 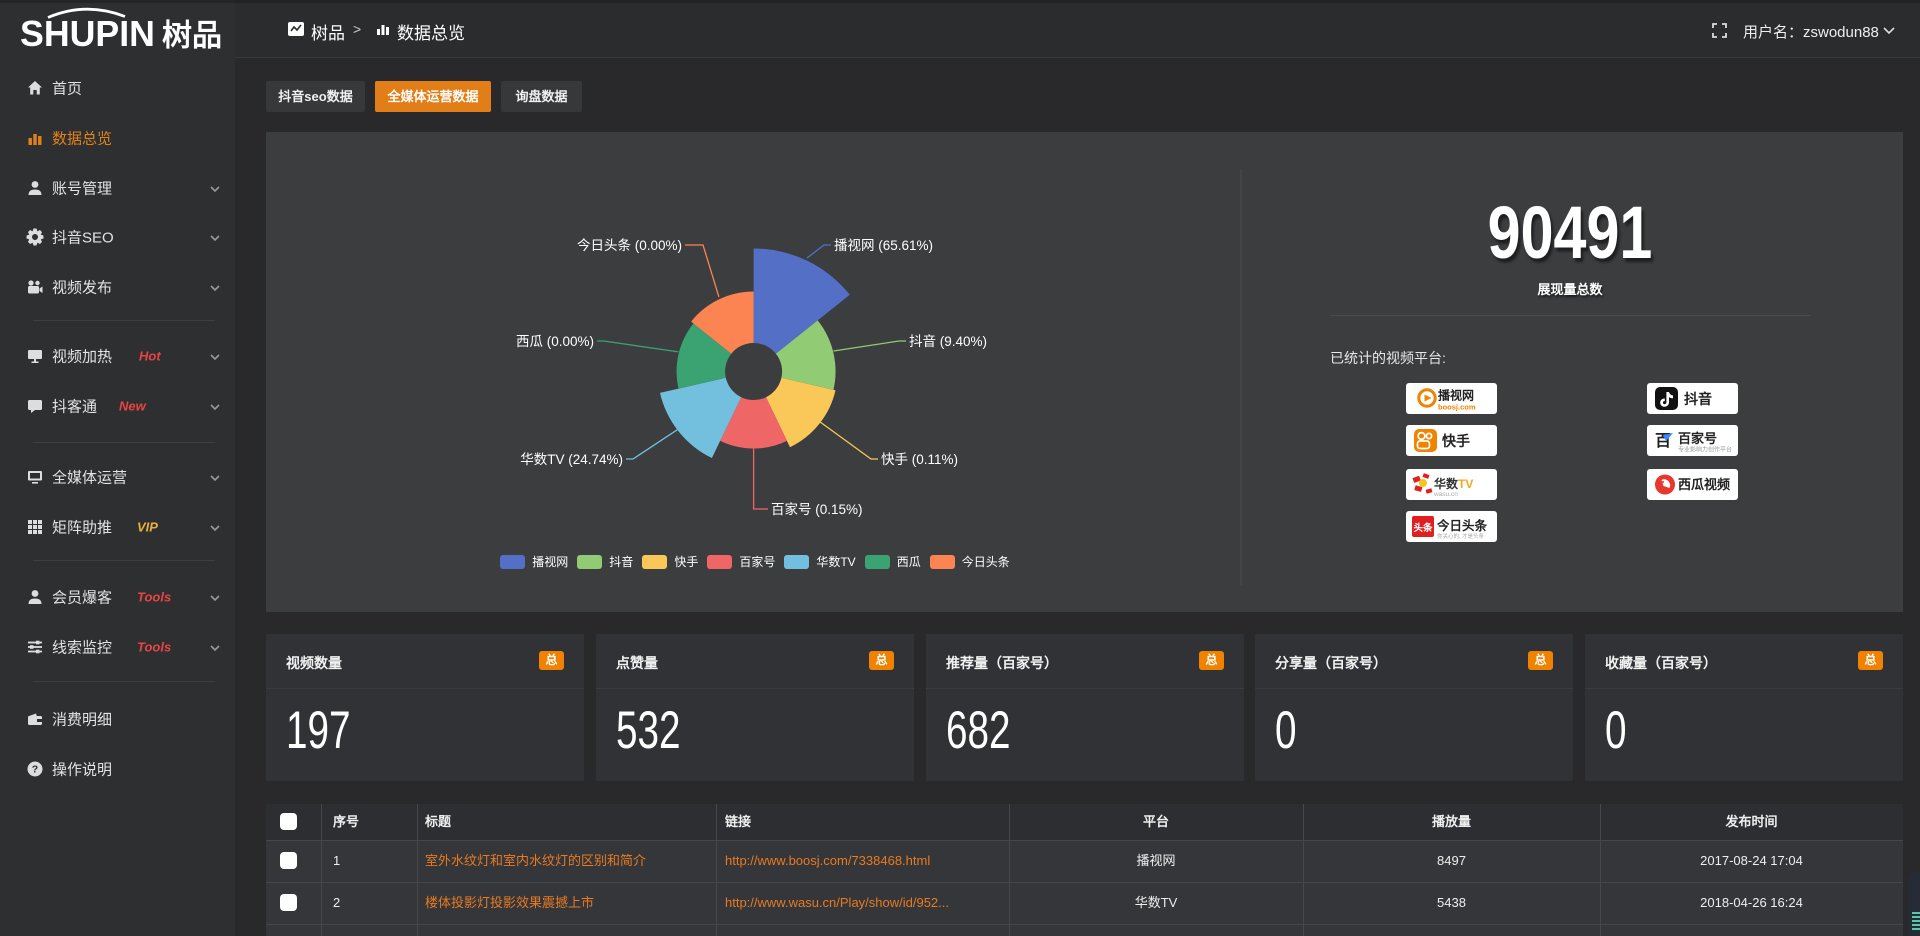 I want to click on svg-text: 华数TV (24.74%), so click(x=571, y=459).